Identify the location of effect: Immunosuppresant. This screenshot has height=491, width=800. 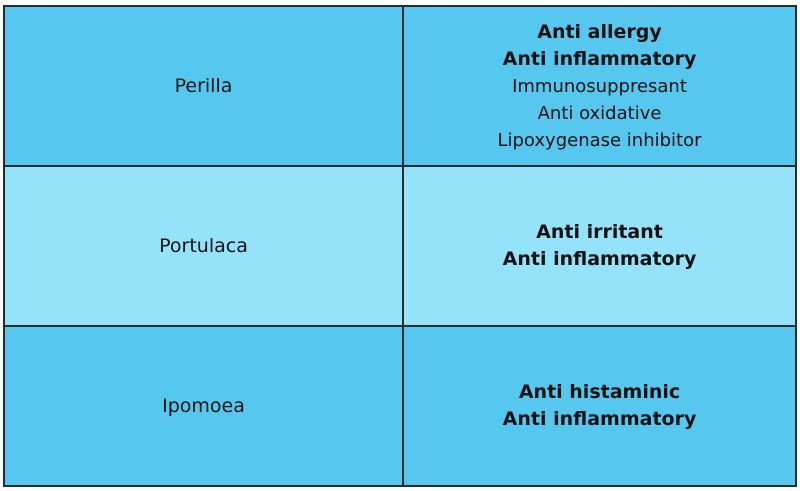
(599, 86).